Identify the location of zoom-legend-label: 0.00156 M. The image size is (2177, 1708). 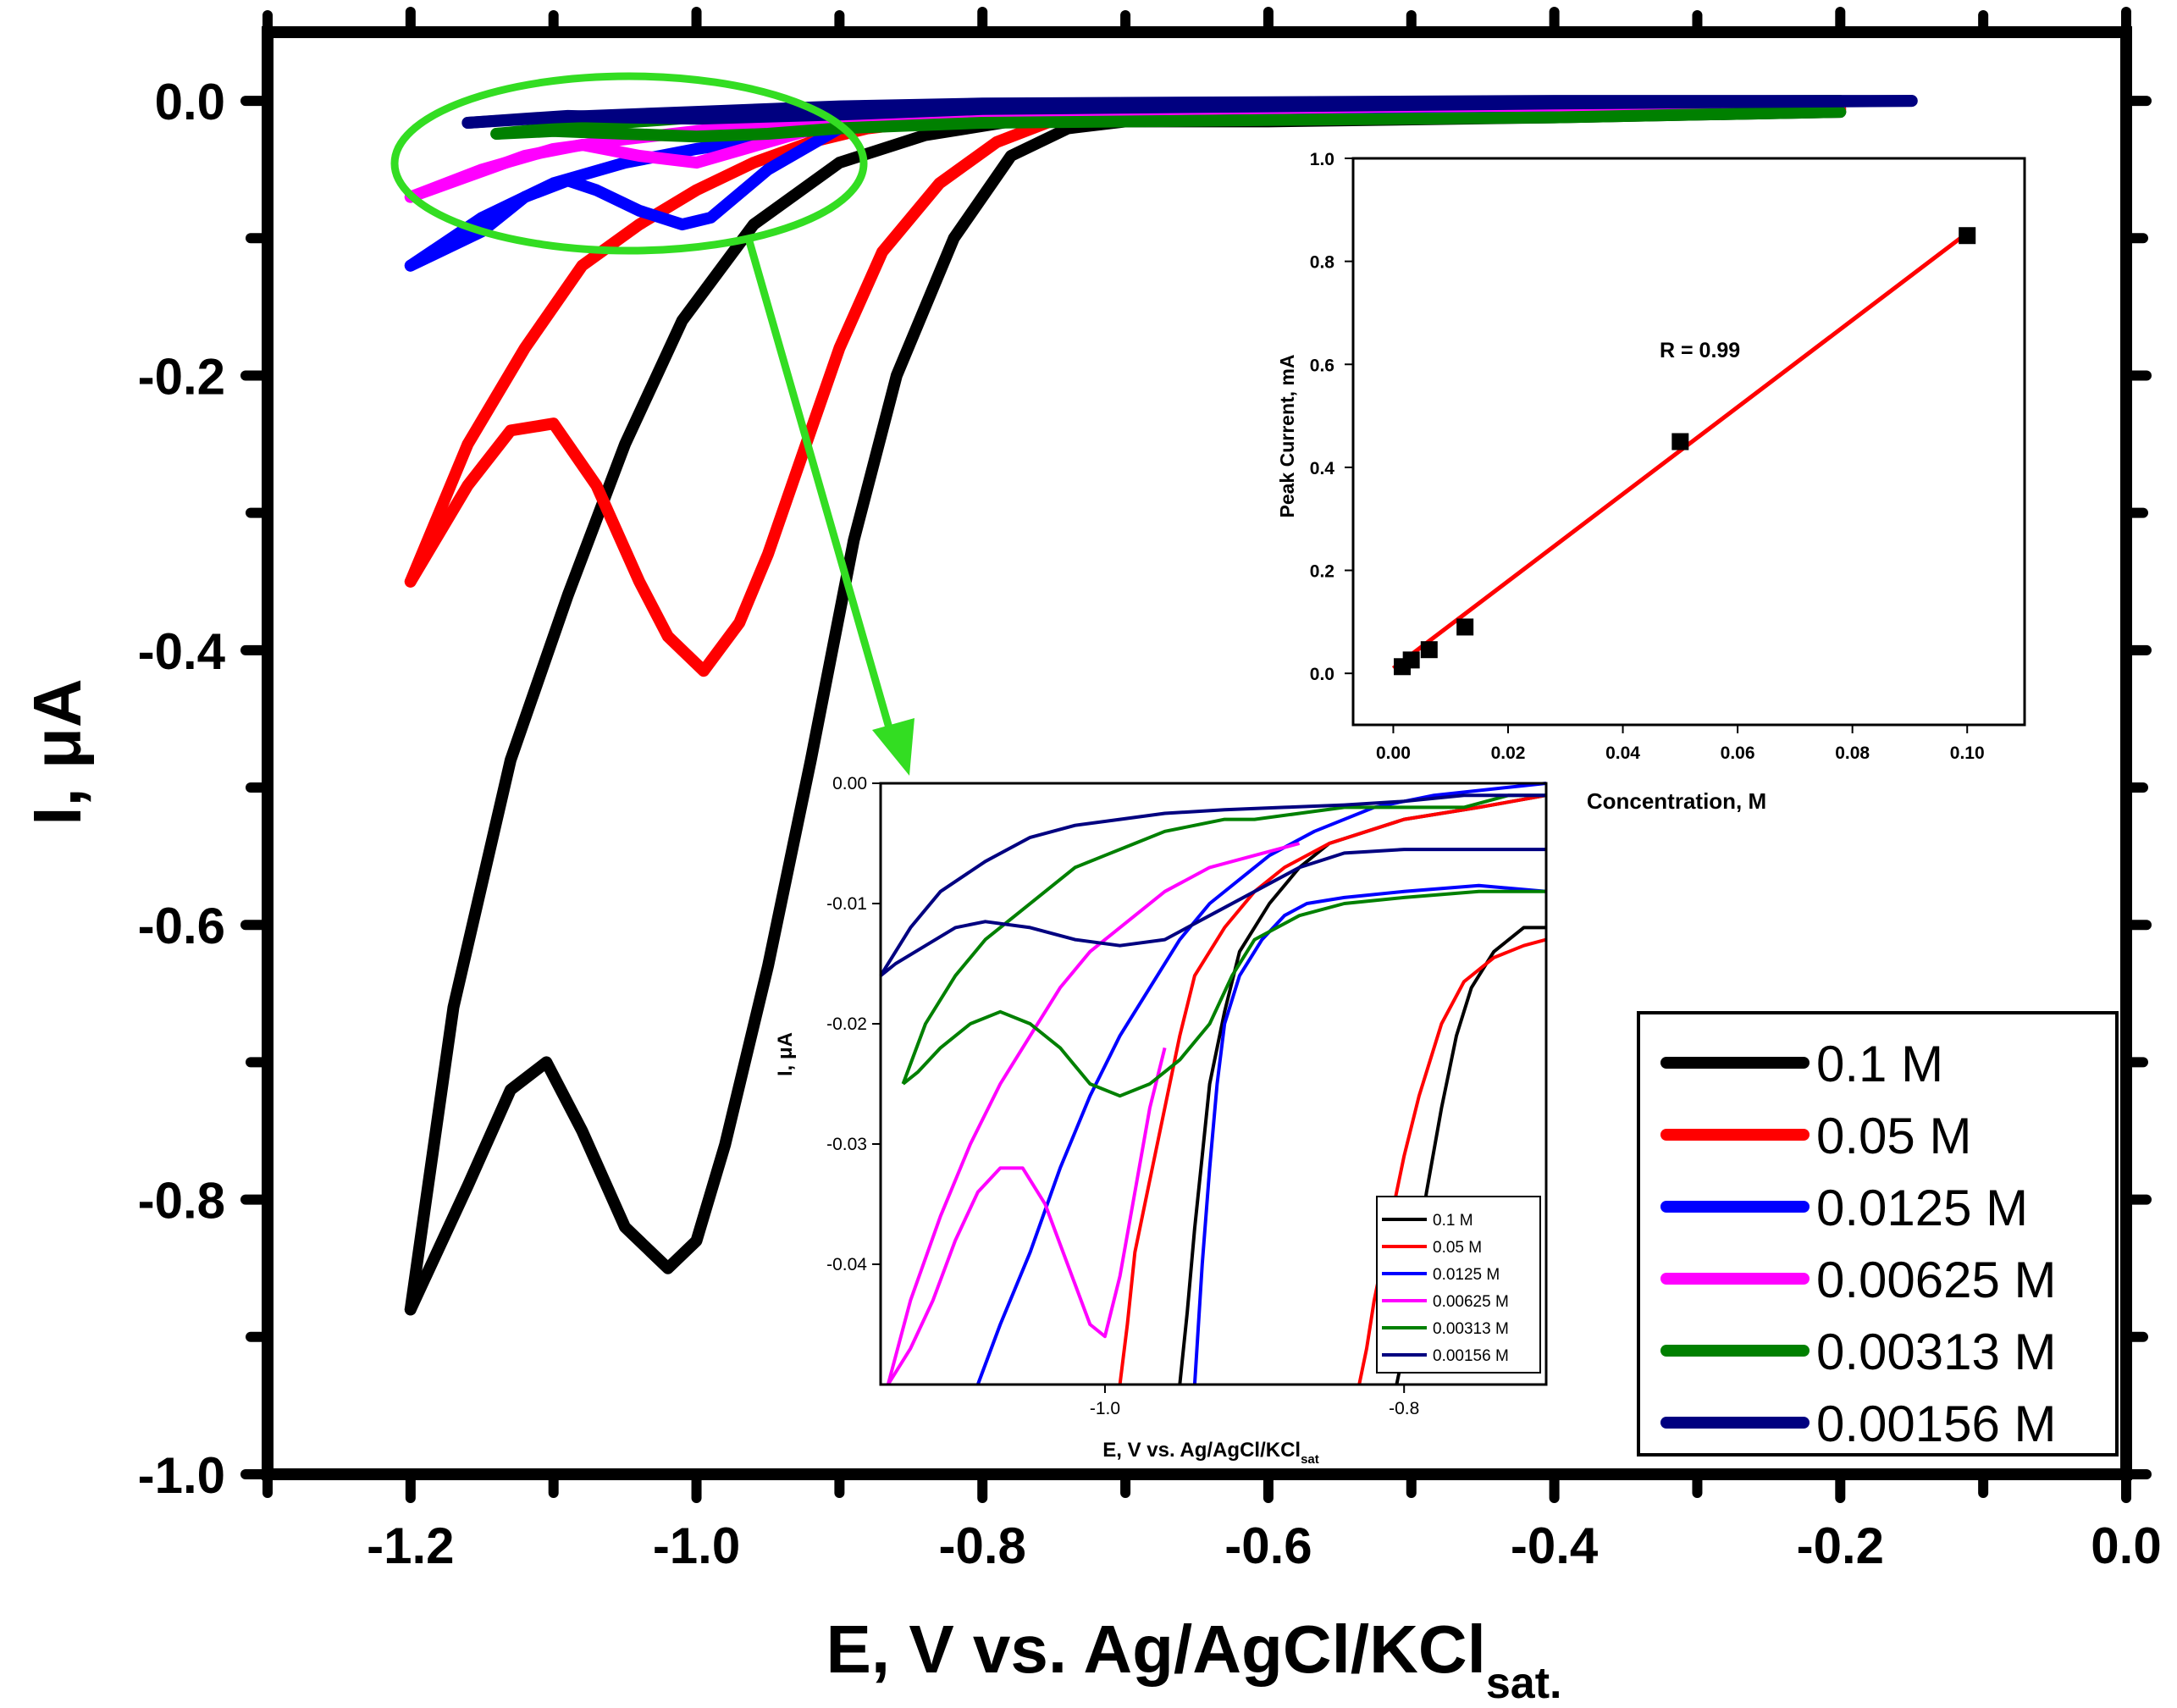
(1471, 1356).